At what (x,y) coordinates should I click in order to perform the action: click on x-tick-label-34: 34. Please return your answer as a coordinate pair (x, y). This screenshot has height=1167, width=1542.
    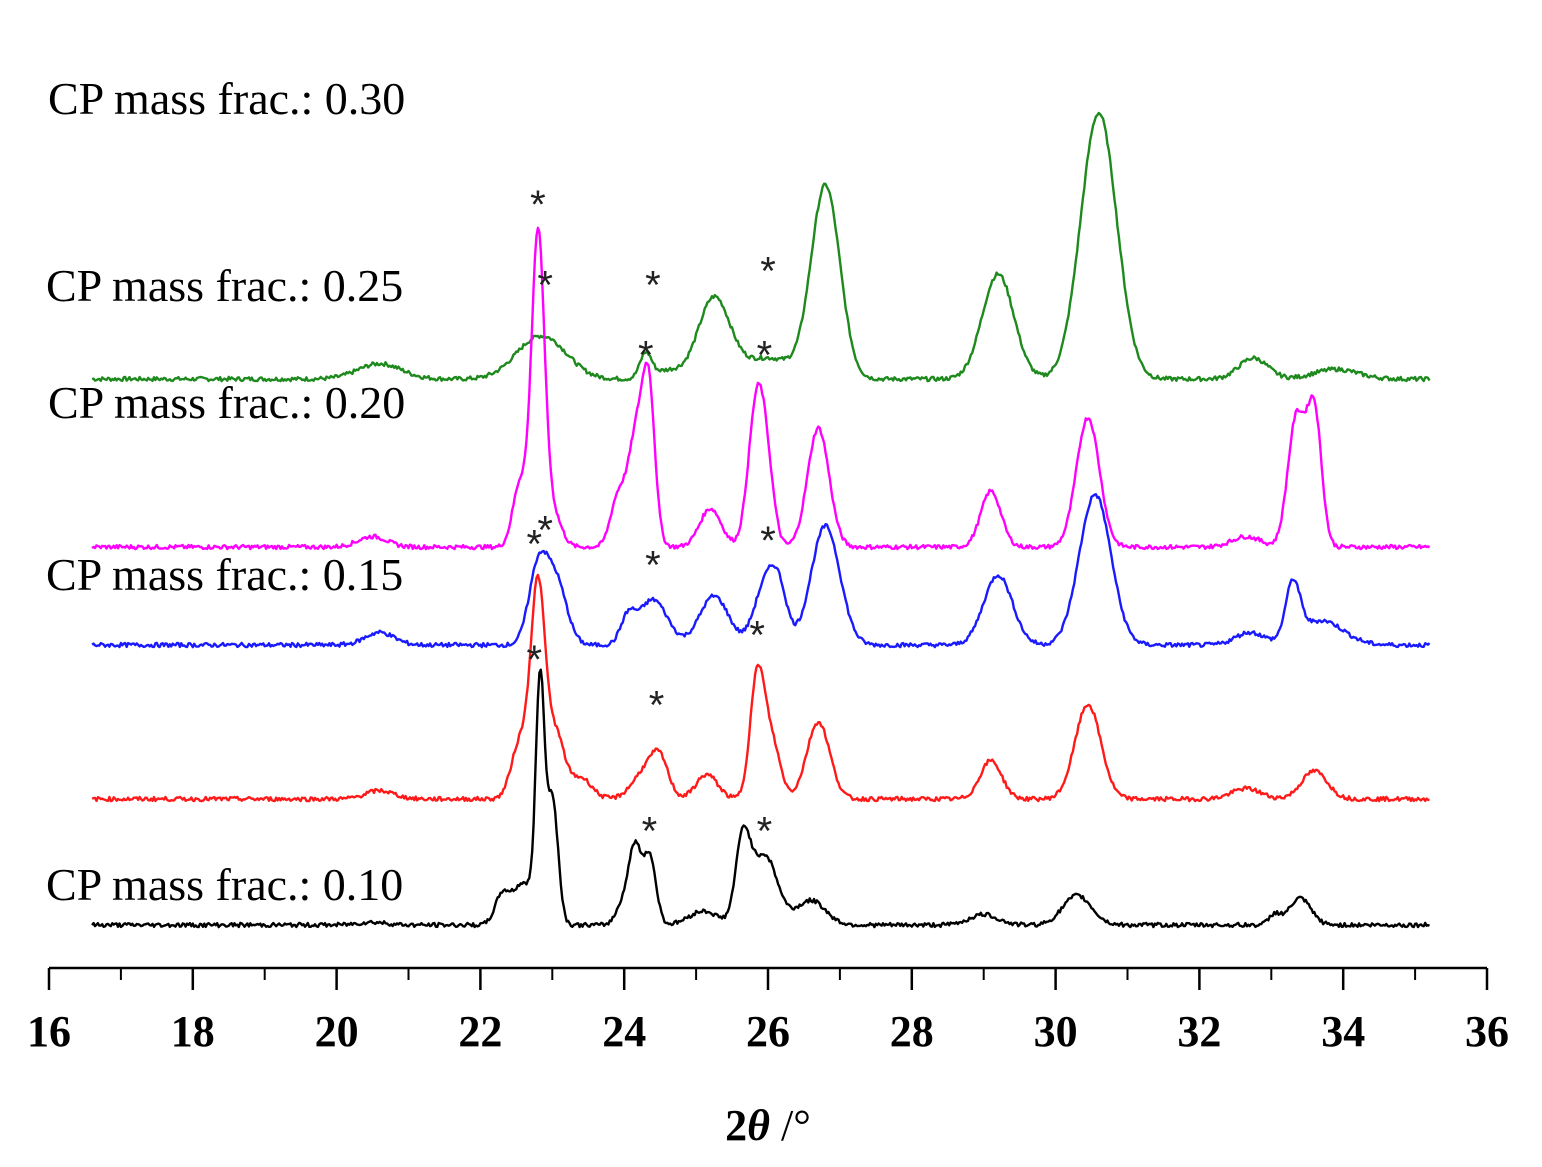
    Looking at the image, I should click on (1343, 1031).